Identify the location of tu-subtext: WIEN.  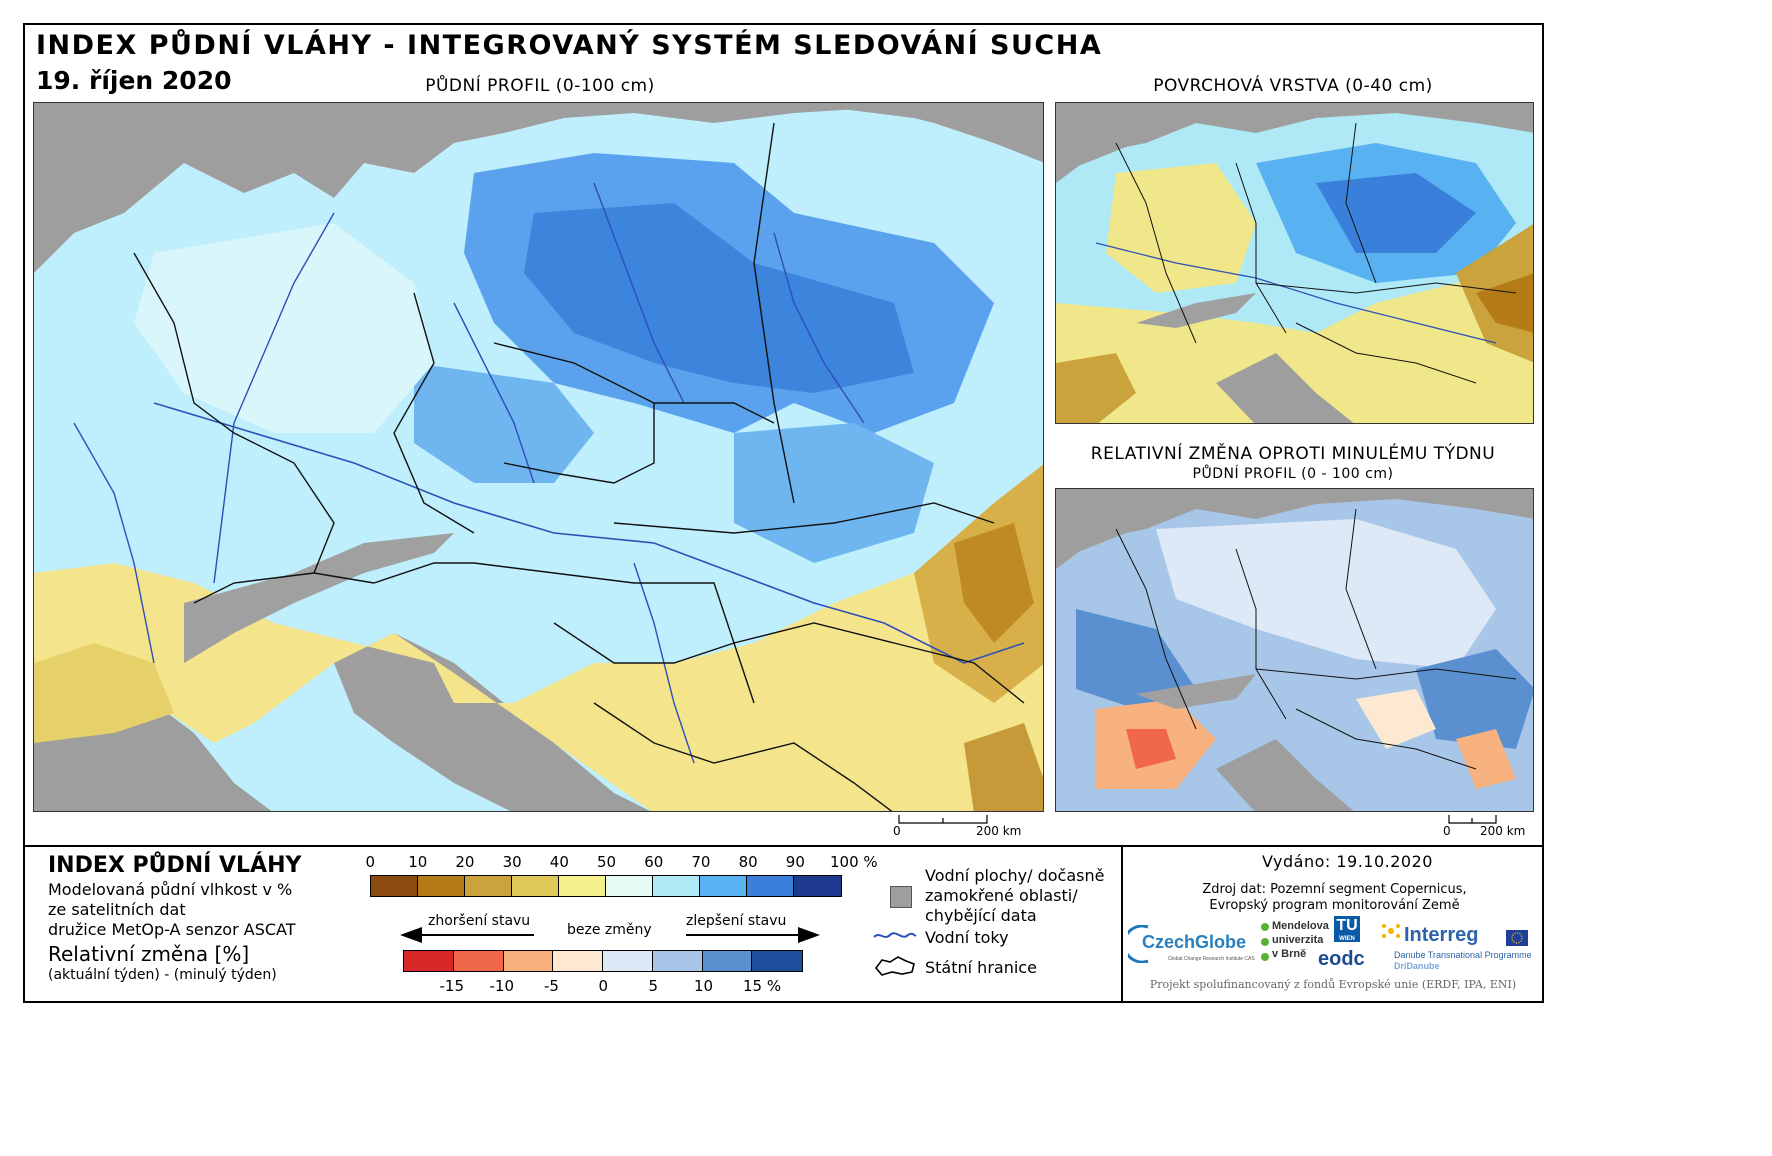
(1347, 939).